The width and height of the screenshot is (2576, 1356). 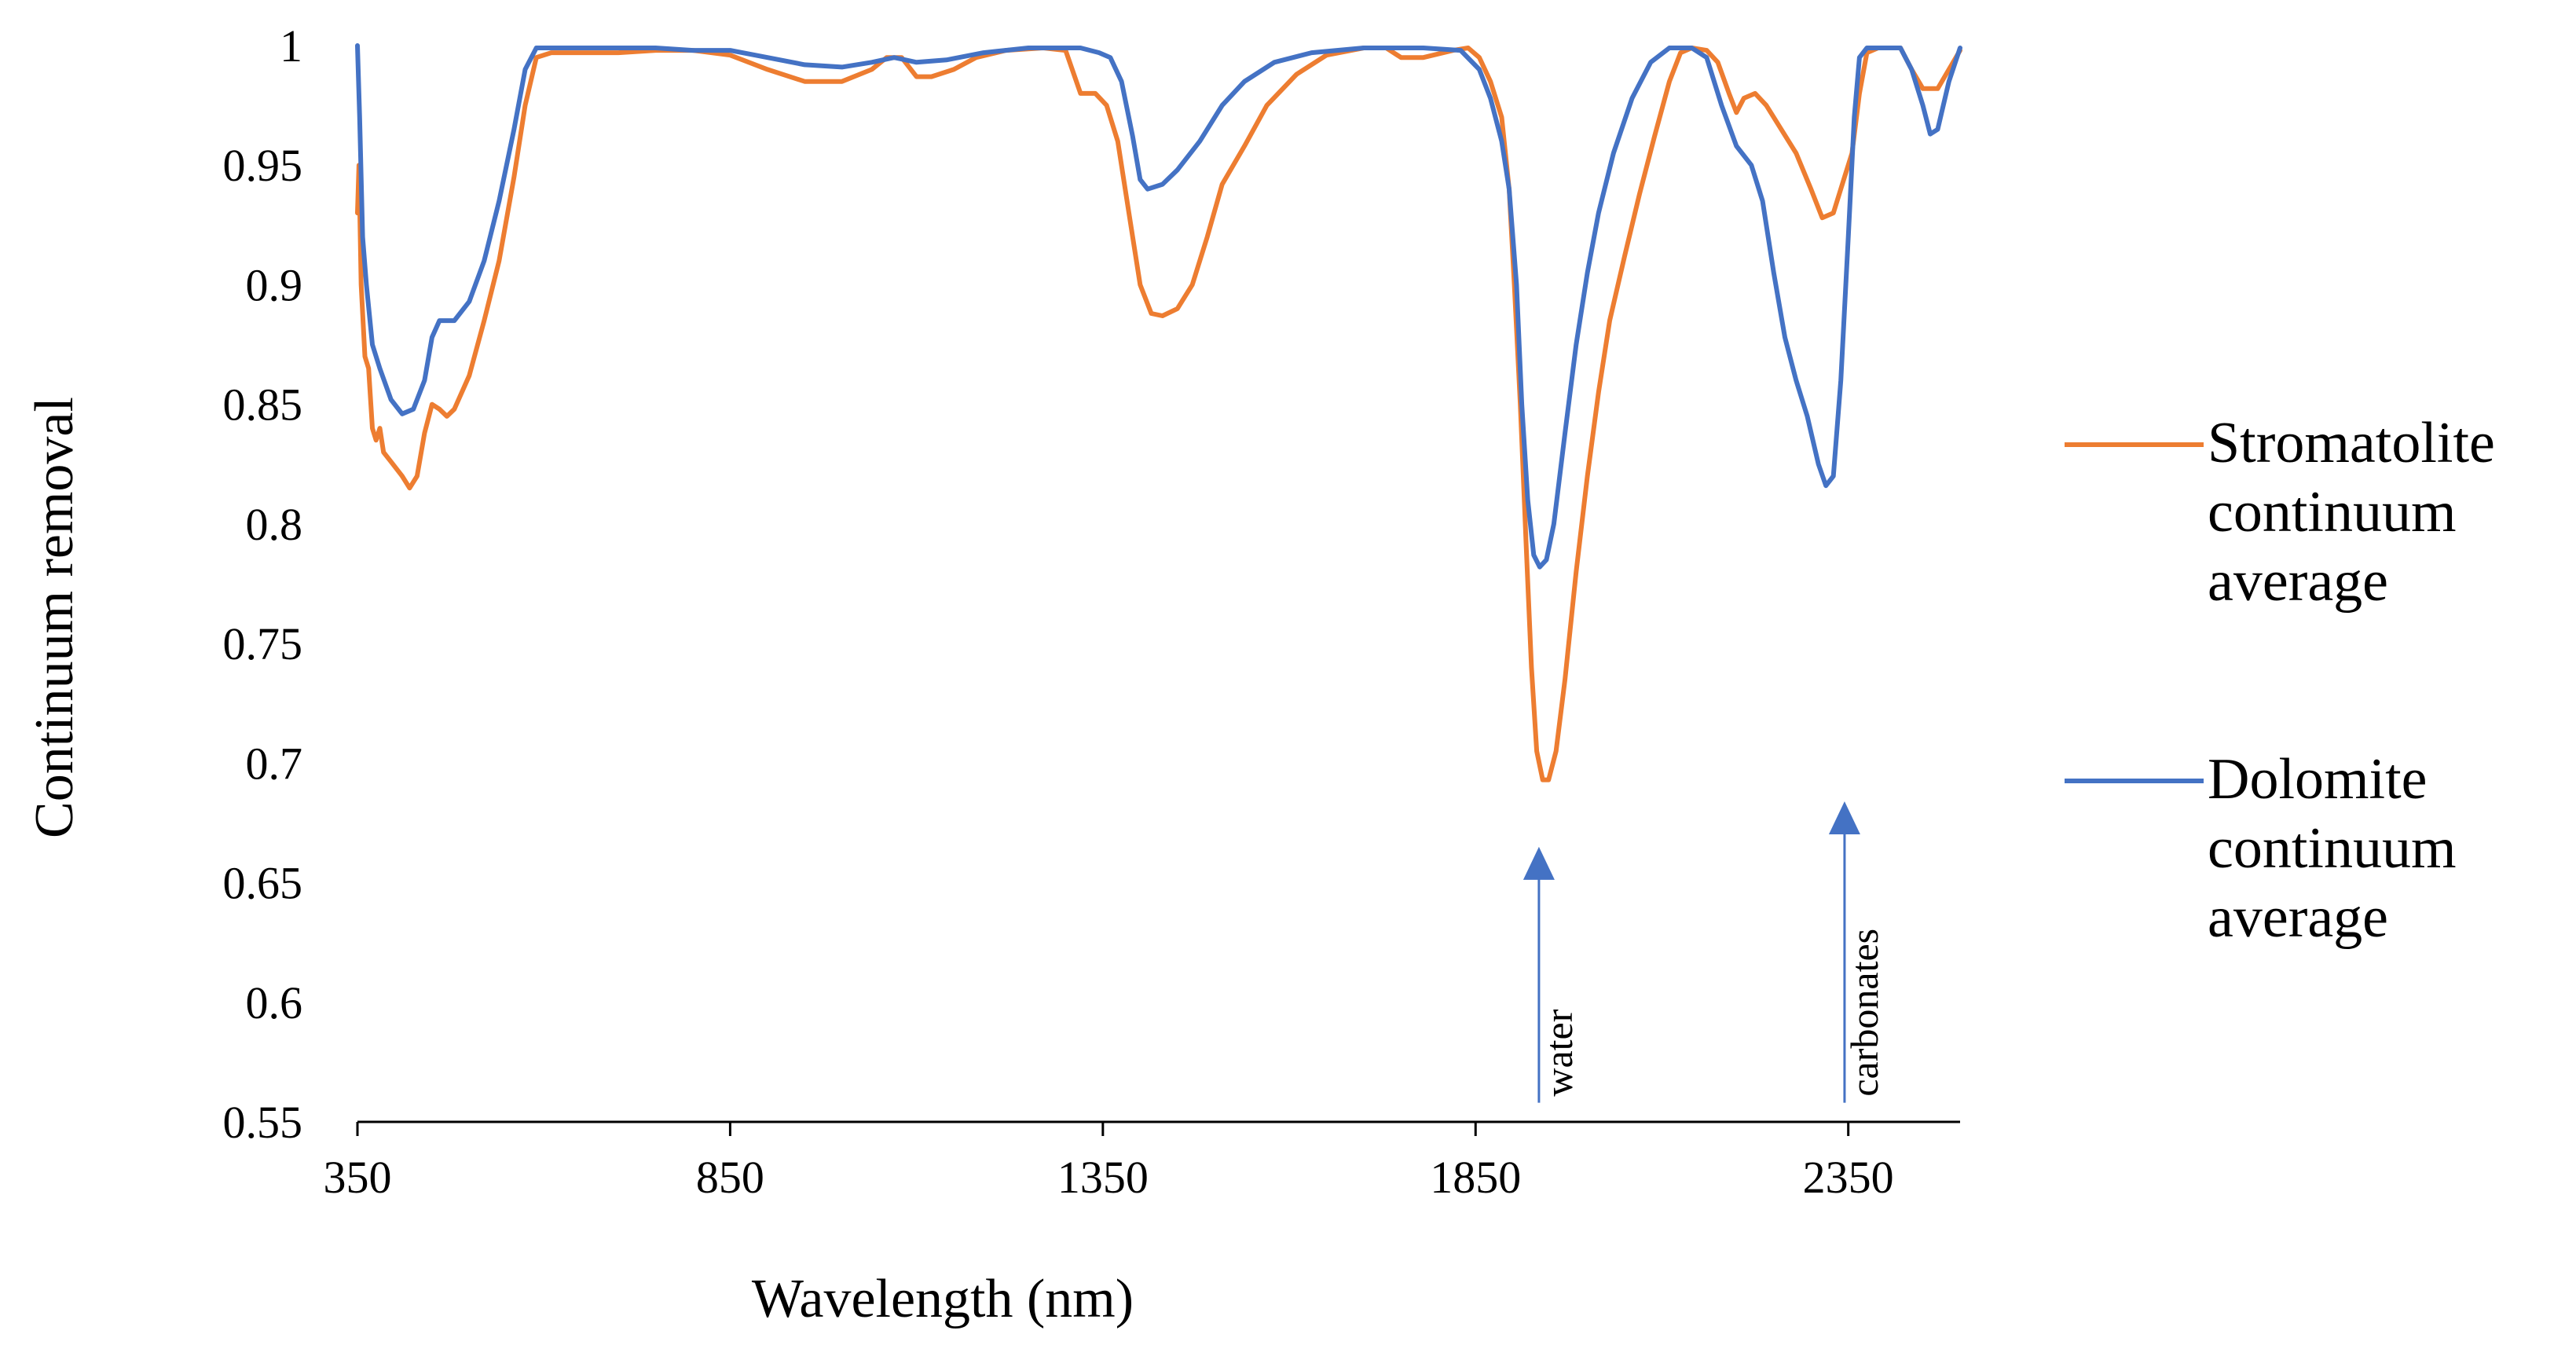 I want to click on annotation-label: carbonates, so click(x=1864, y=1013).